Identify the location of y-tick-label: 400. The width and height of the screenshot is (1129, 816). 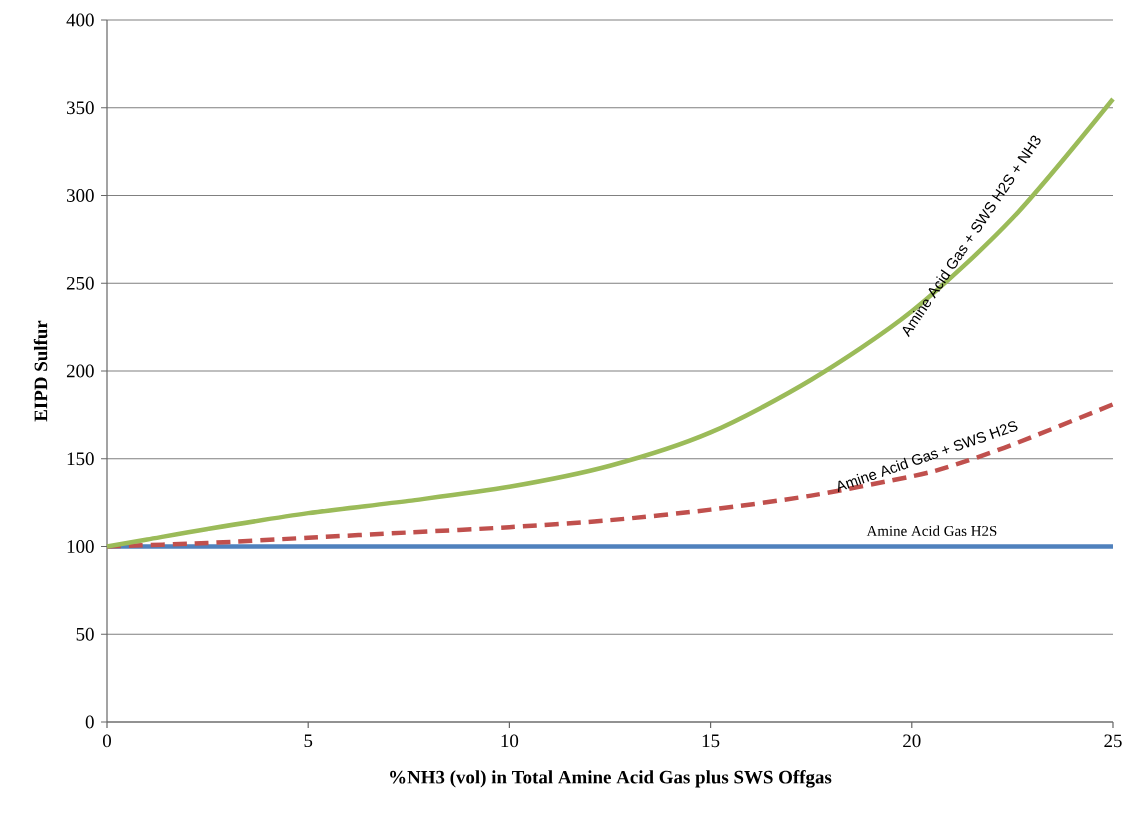
(80, 20).